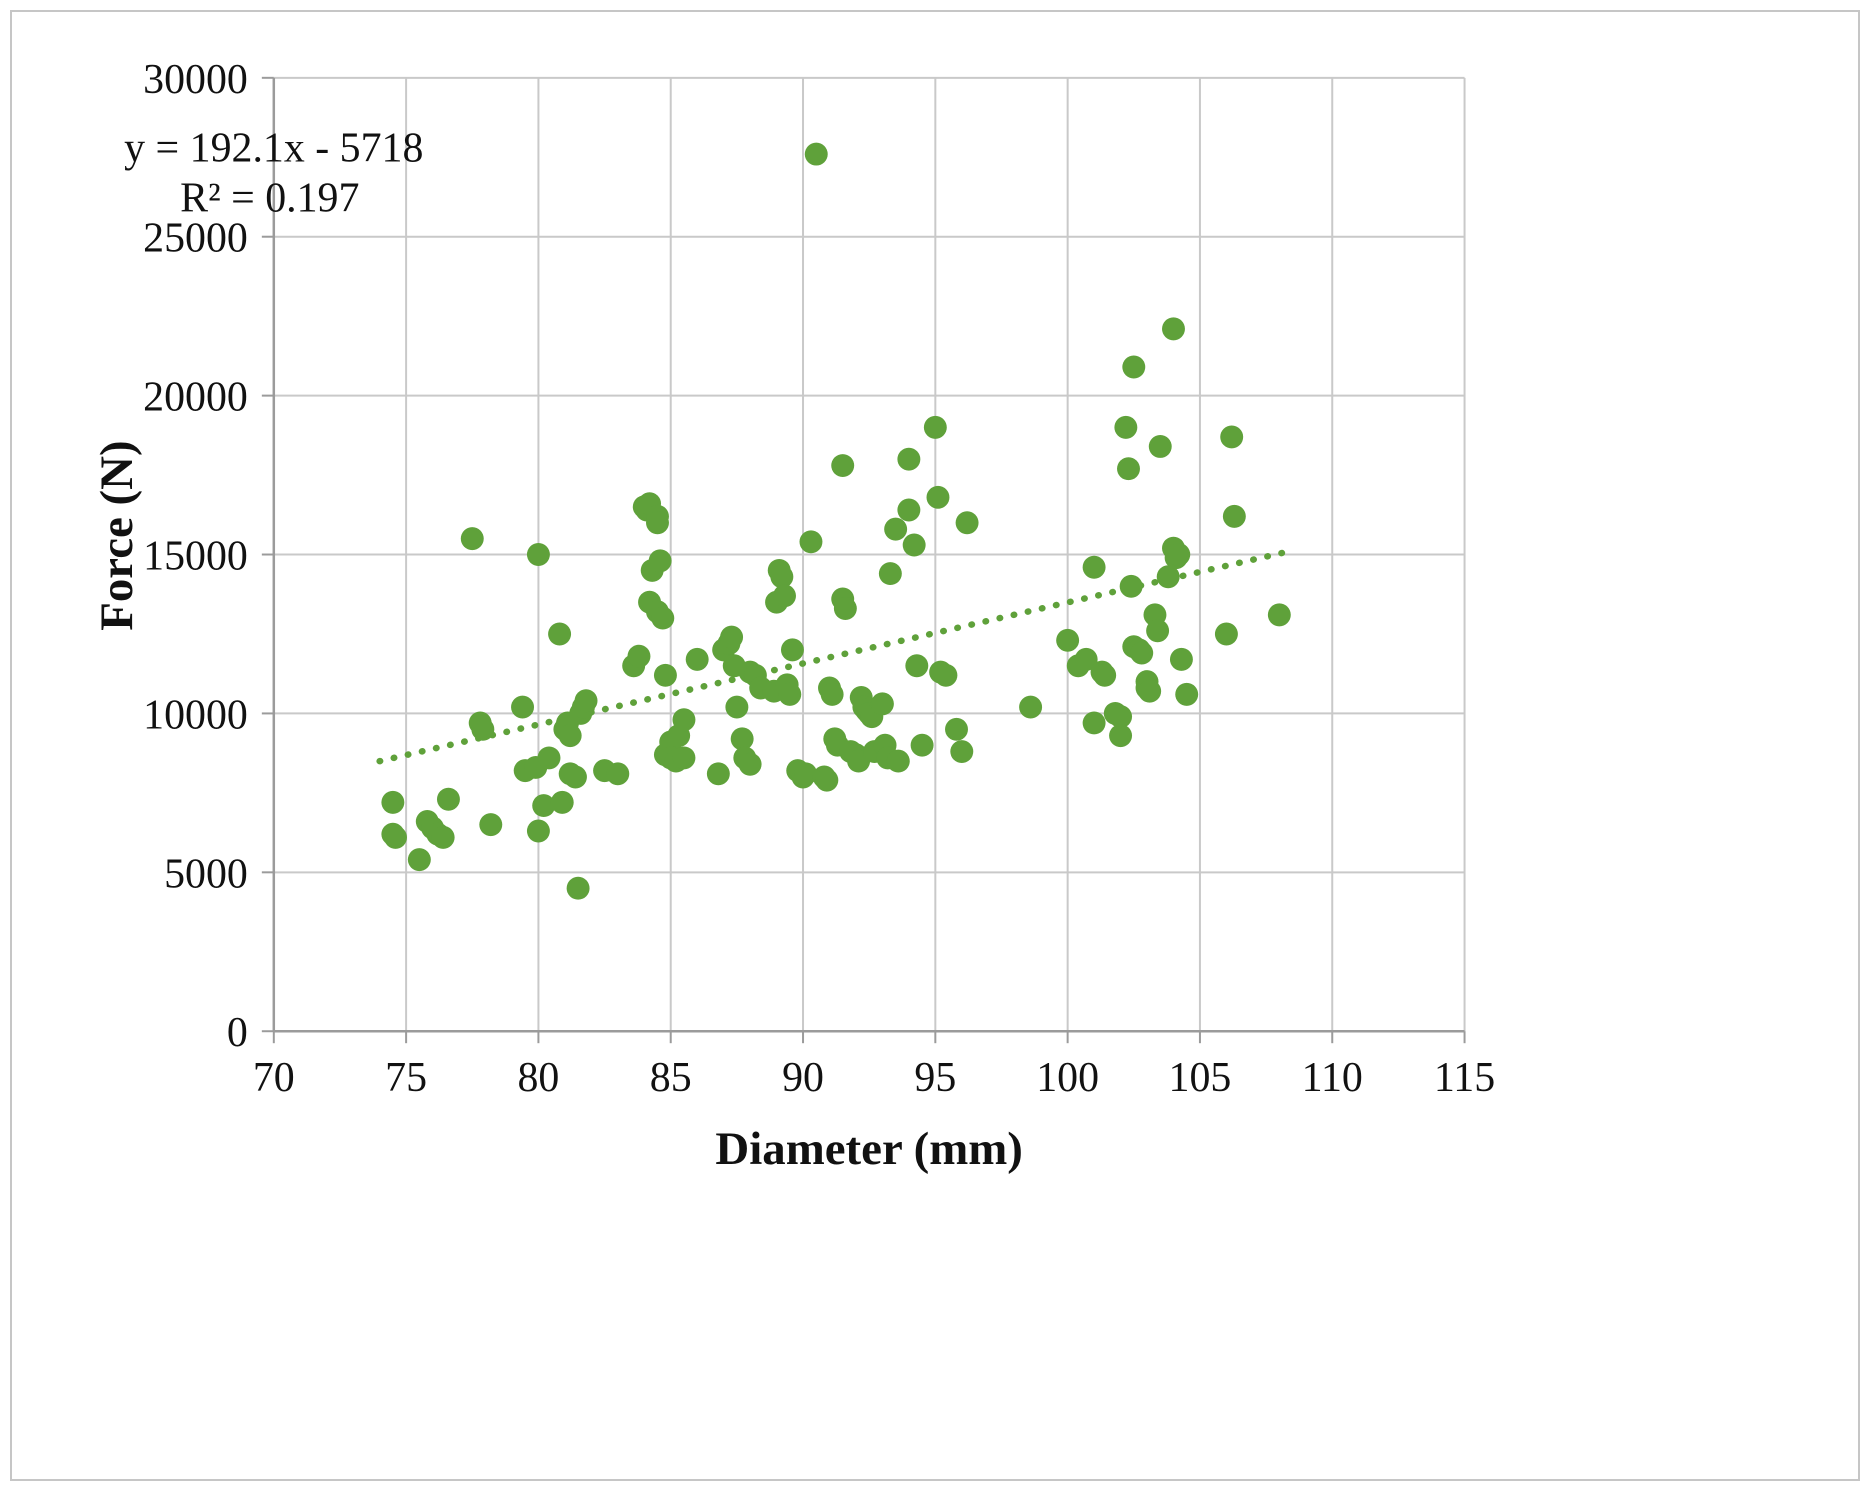 This screenshot has width=1870, height=1491. Describe the element at coordinates (868, 1149) in the screenshot. I see `x-axis-title: Diameter (mm)` at that location.